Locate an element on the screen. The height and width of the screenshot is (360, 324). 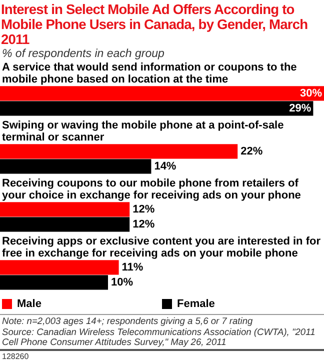
y-tick-label: A service that would send information or coupons to the mobile phone based on location at the time is located at coordinates (149, 74).